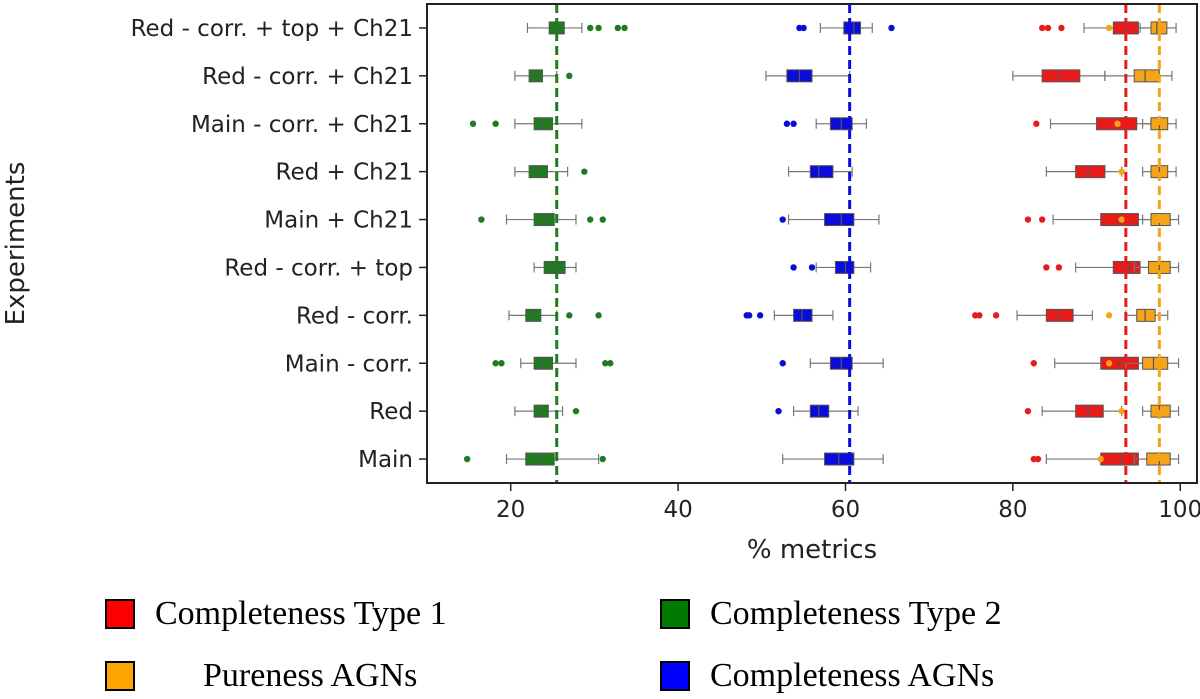 The image size is (1200, 699). Describe the element at coordinates (272, 29) in the screenshot. I see `y-tick-label: Red - corr. + top + Ch21` at that location.